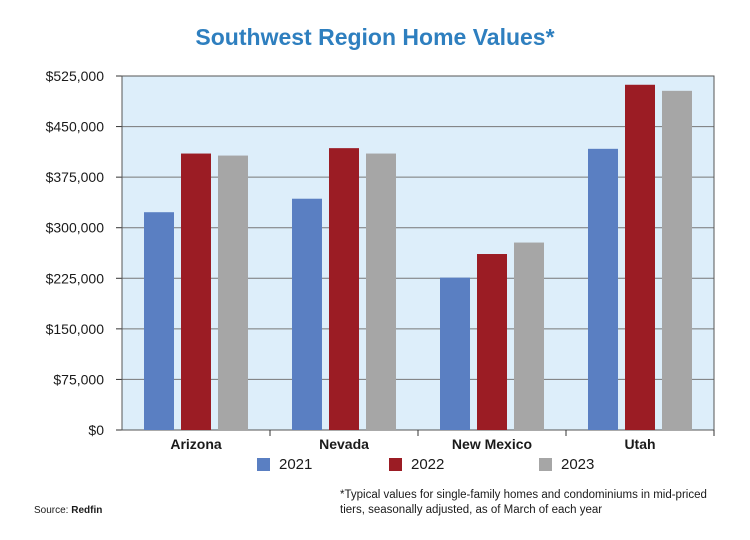 Image resolution: width=750 pixels, height=540 pixels. Describe the element at coordinates (159, 321) in the screenshot. I see `bar-arizona-2021` at that location.